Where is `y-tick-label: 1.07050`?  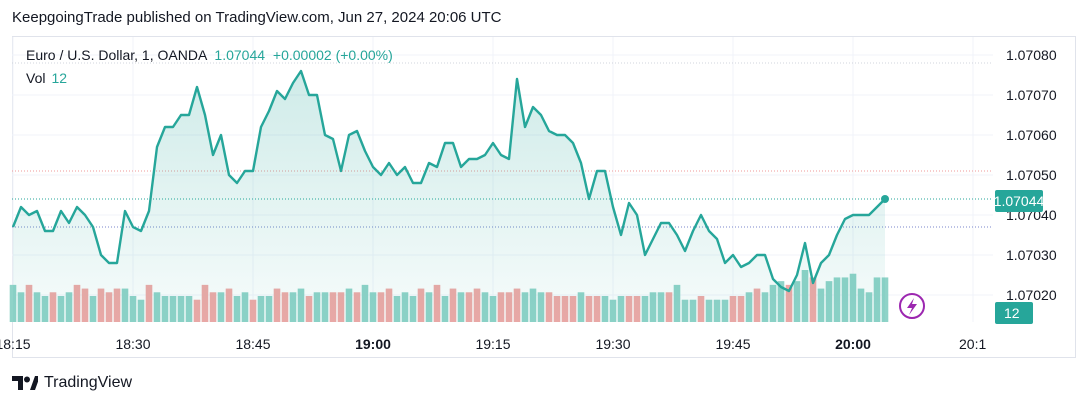
y-tick-label: 1.07050 is located at coordinates (1031, 175).